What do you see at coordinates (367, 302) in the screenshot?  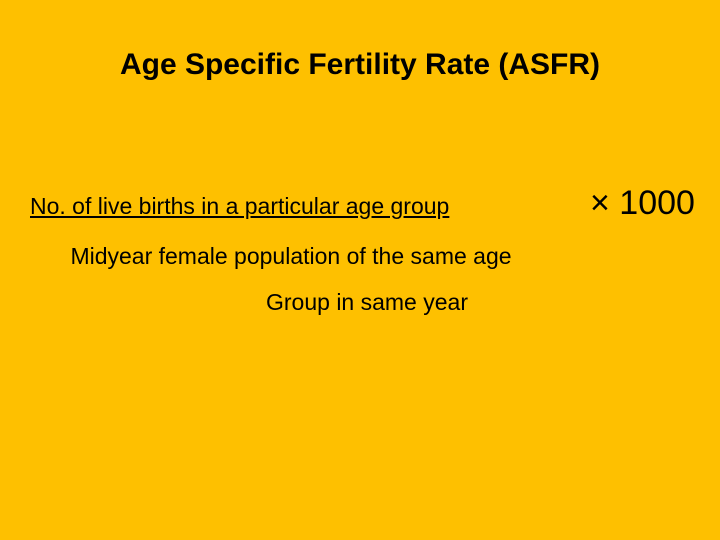 I see `denominator-line: Group in same year` at bounding box center [367, 302].